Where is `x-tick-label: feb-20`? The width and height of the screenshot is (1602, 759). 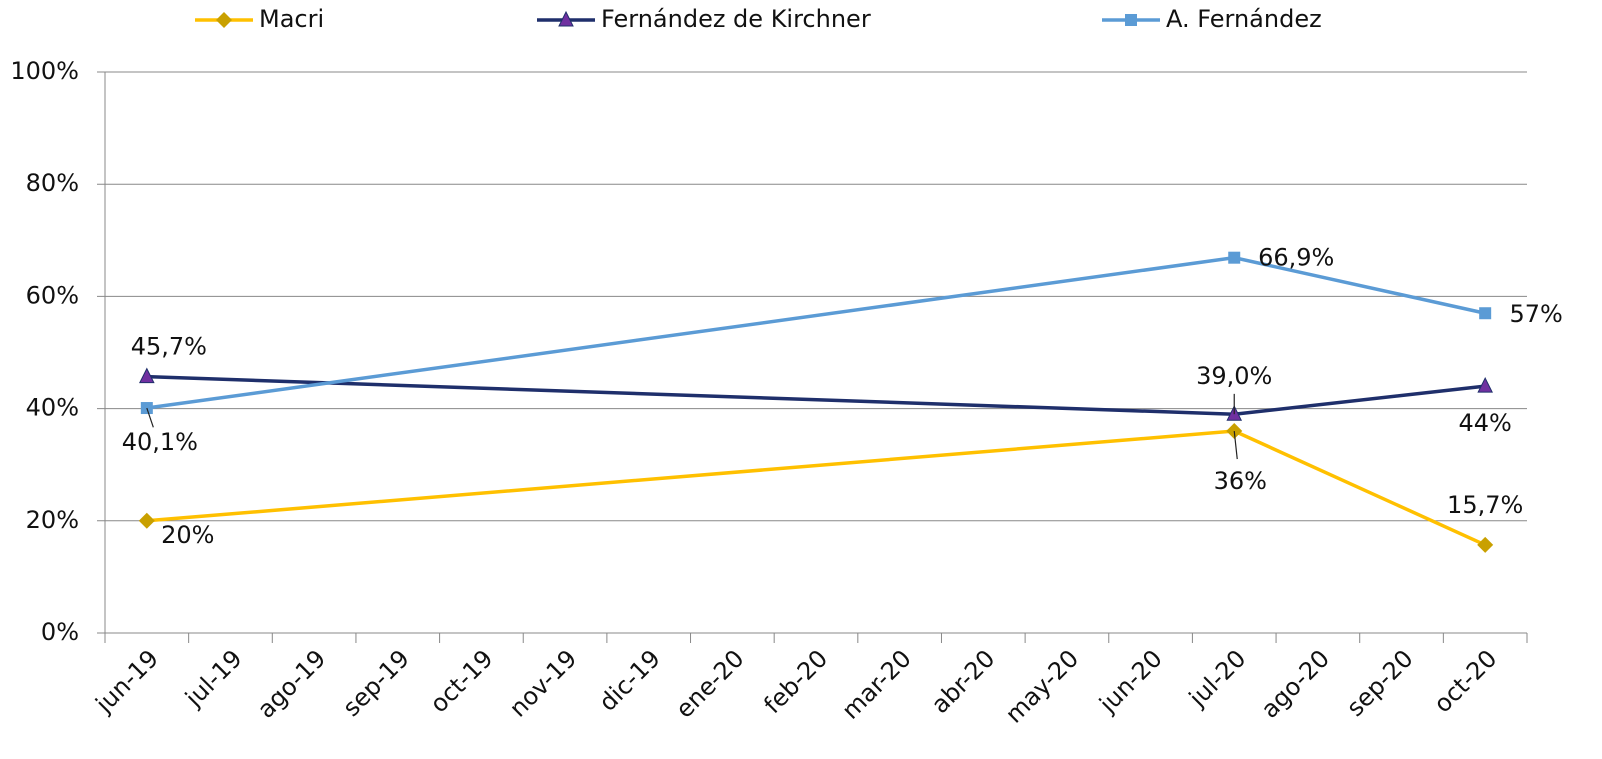 x-tick-label: feb-20 is located at coordinates (795, 681).